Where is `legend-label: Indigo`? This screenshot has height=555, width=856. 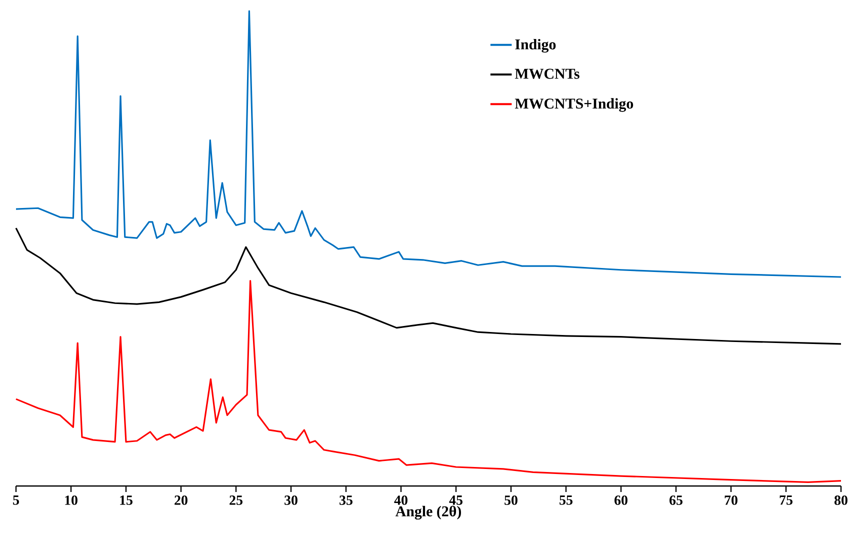
legend-label: Indigo is located at coordinates (535, 45).